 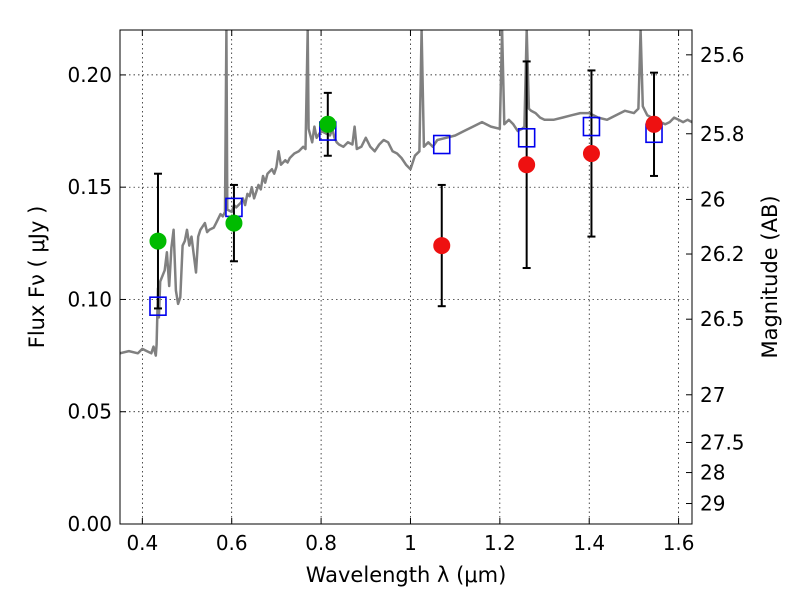 I want to click on magnitude-tick-label: 25.8, so click(x=722, y=134).